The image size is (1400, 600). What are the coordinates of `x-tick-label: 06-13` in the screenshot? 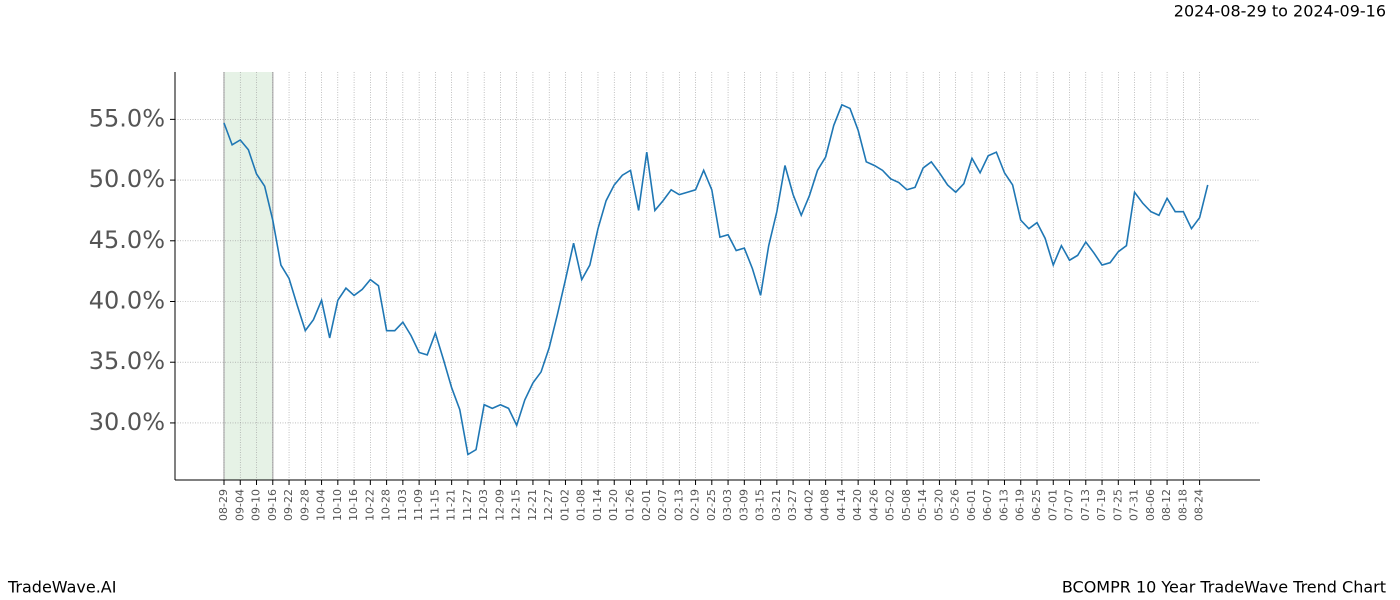 It's located at (1003, 505).